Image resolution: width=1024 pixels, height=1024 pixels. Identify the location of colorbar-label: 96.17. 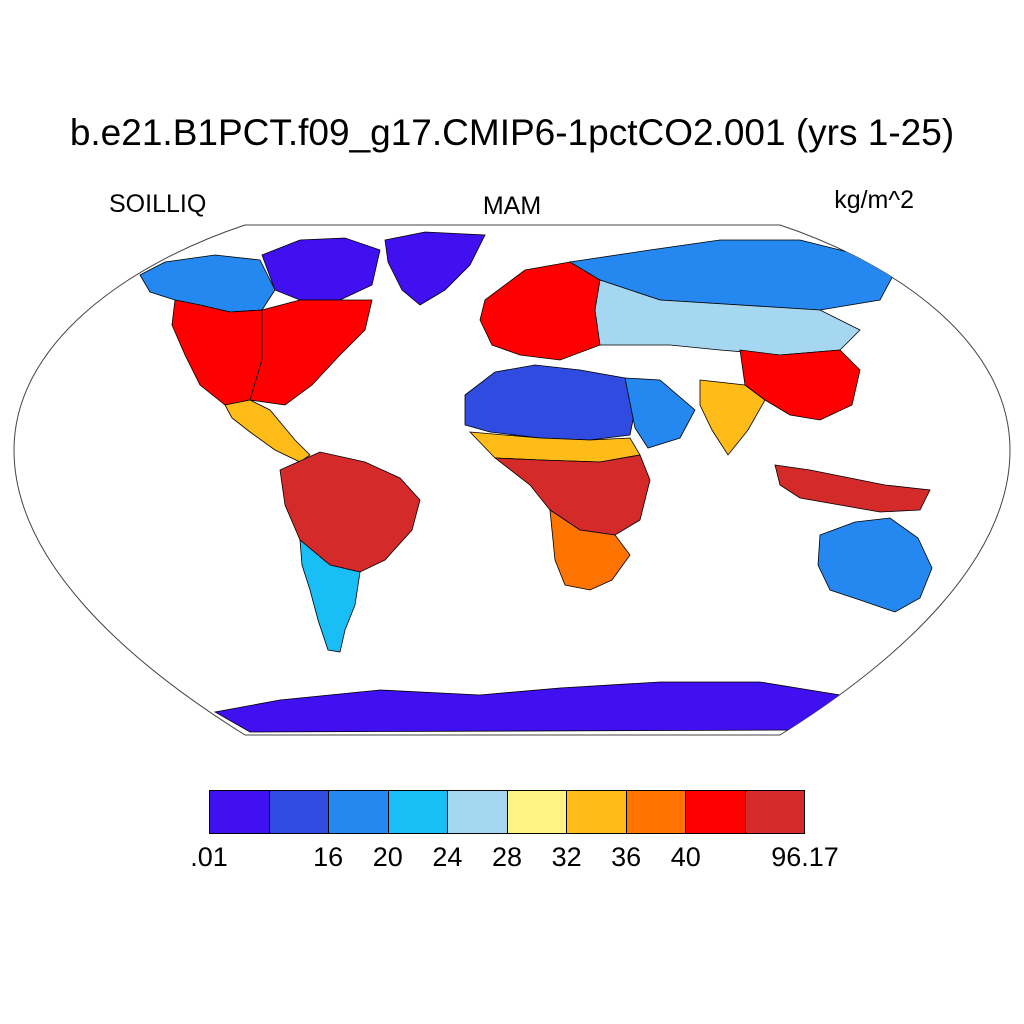
(805, 857).